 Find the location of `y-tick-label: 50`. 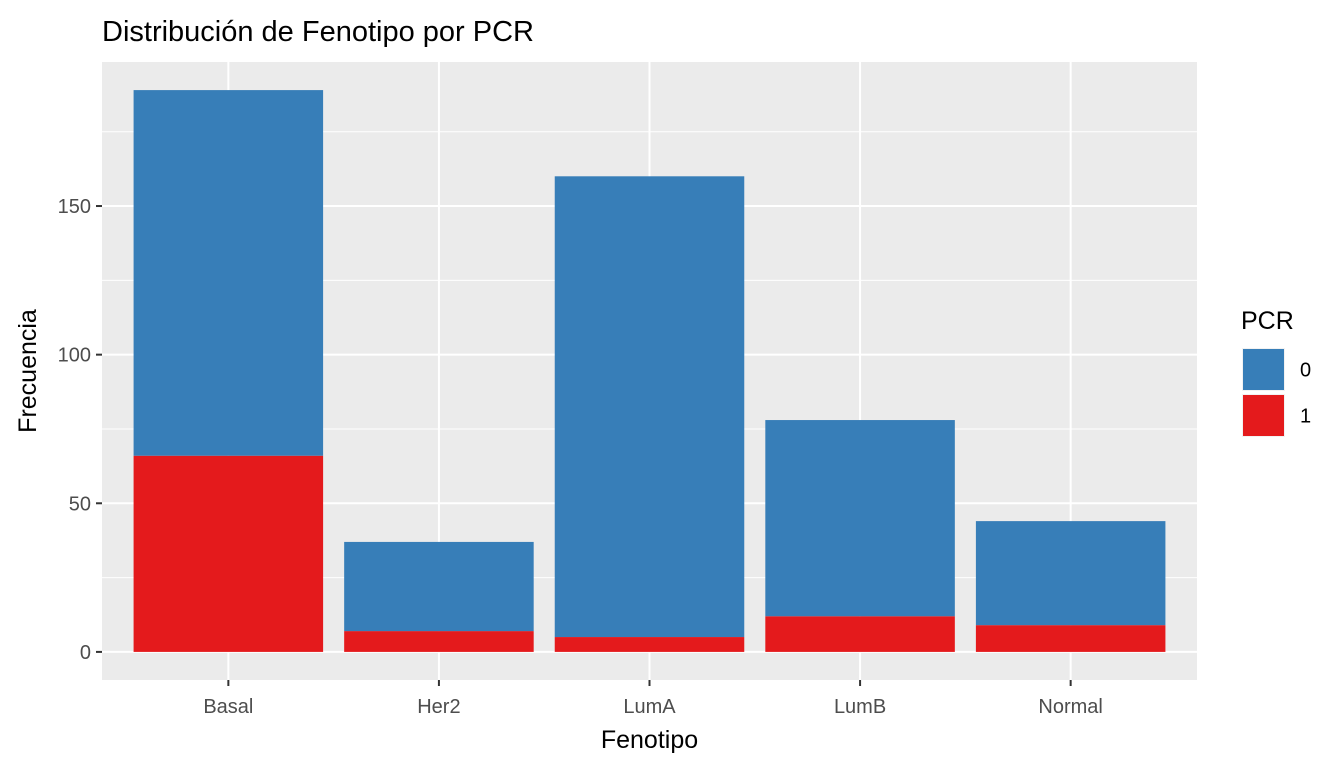

y-tick-label: 50 is located at coordinates (80, 504).